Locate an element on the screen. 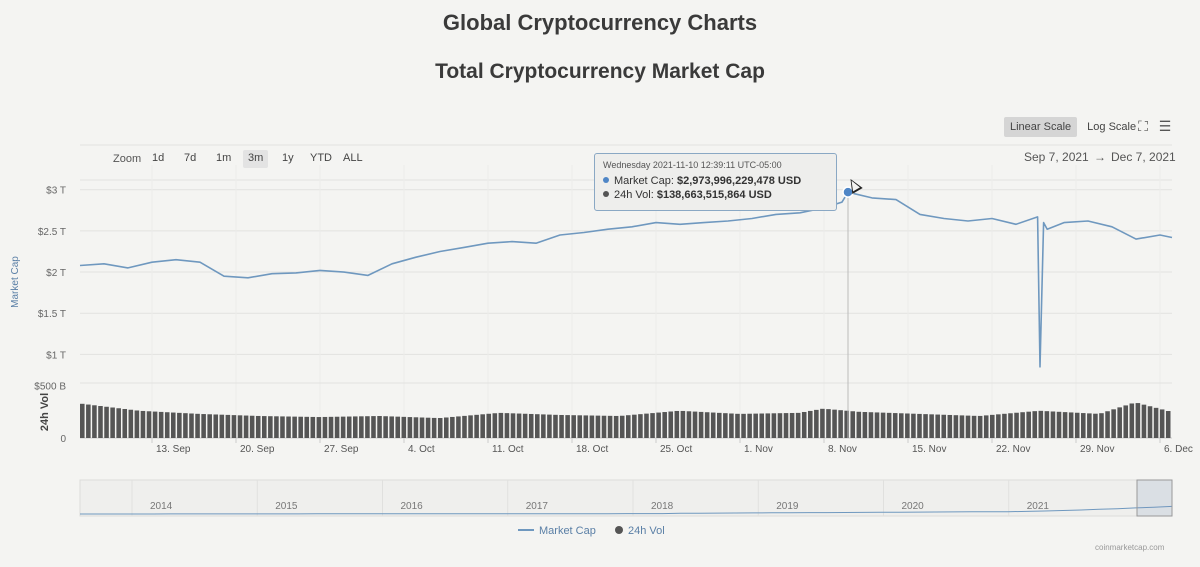 The width and height of the screenshot is (1200, 567). tooltip-market-cap-value: $2,973,996,229,478 USD is located at coordinates (739, 181).